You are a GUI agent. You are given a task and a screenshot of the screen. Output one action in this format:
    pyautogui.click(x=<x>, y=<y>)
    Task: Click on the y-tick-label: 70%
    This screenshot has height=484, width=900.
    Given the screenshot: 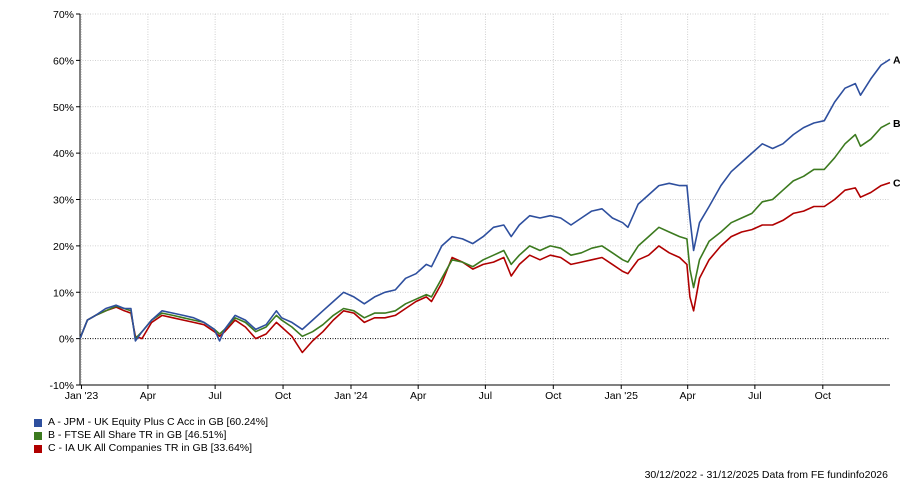 What is the action you would take?
    pyautogui.click(x=63, y=15)
    